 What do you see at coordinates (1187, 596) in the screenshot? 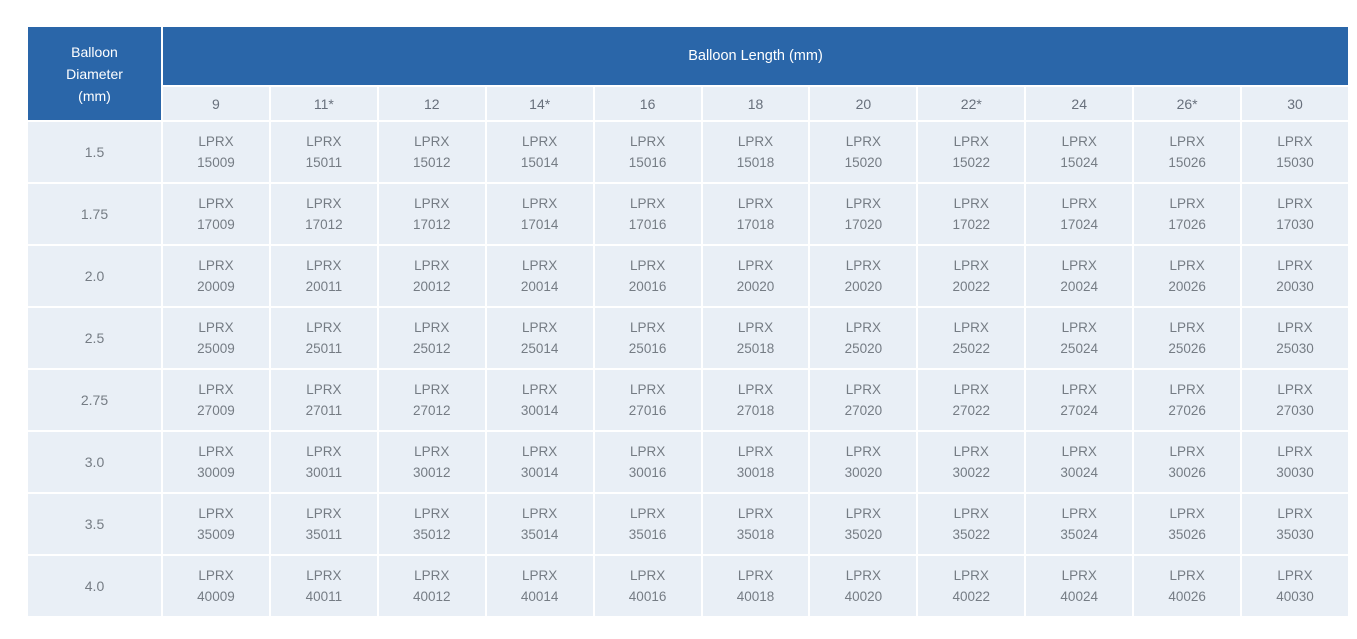
I see `code-number: 40026` at bounding box center [1187, 596].